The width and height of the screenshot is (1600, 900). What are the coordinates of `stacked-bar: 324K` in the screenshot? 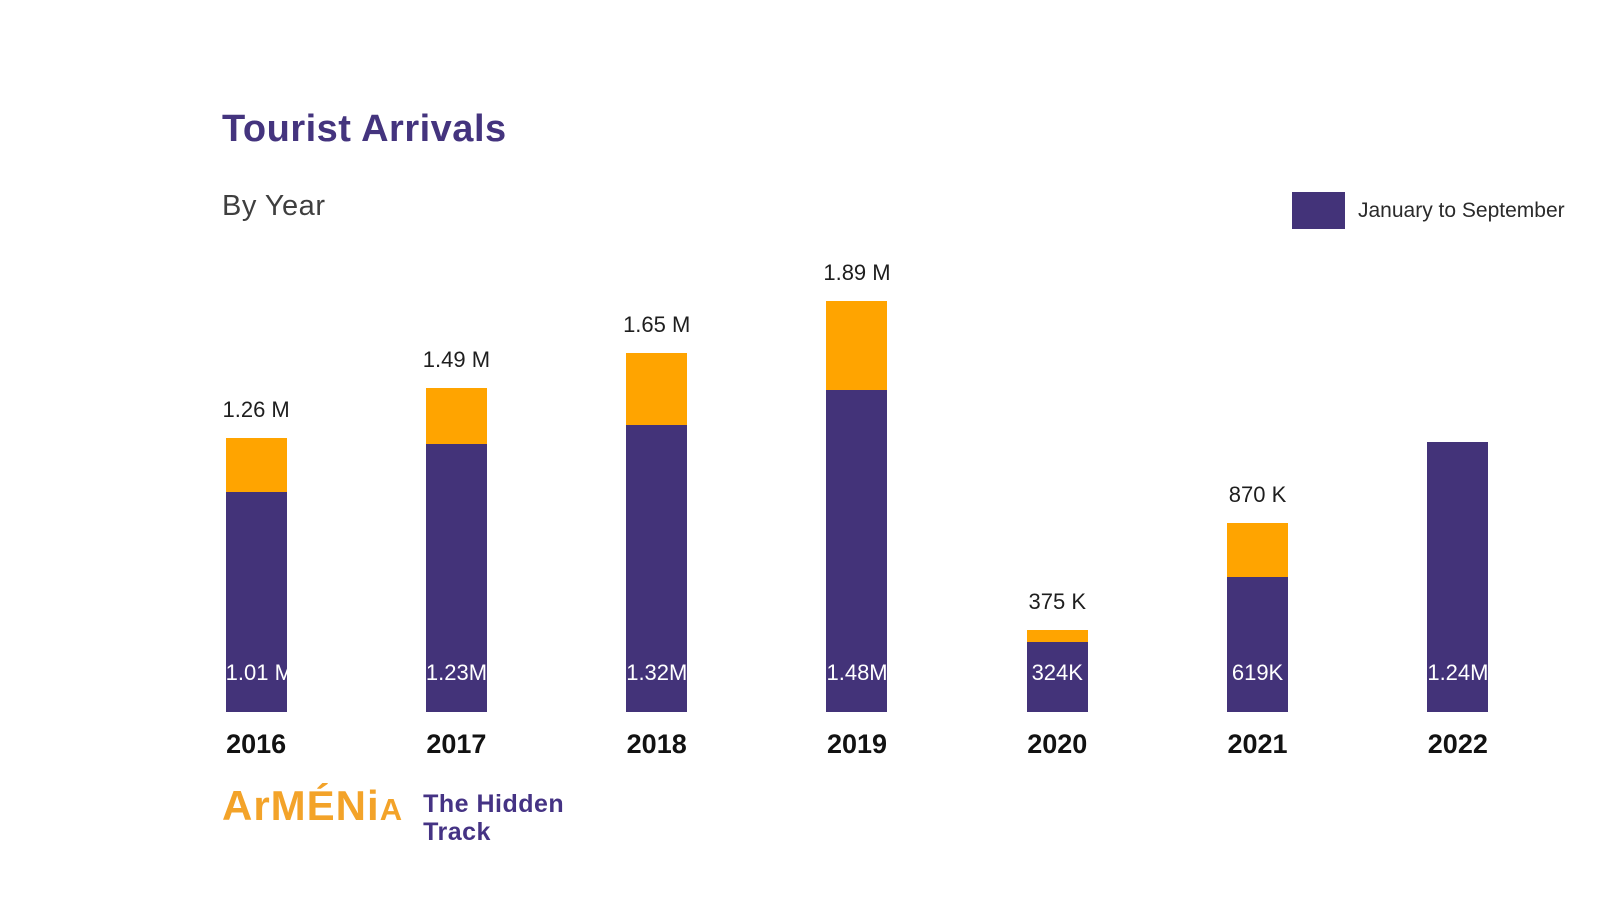 It's located at (1057, 671).